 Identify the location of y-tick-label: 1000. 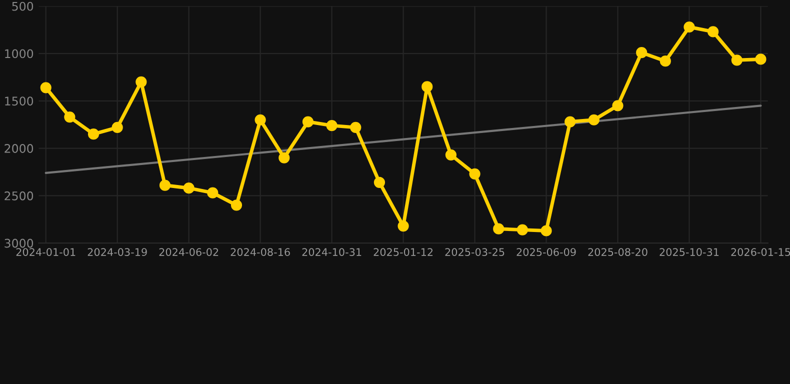
(19, 53).